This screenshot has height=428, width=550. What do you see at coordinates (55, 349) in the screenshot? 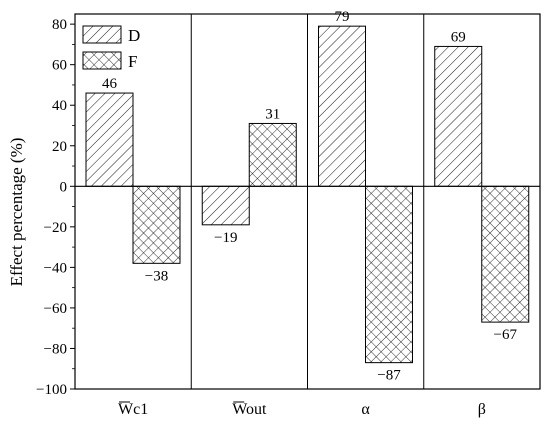
I see `y-tick-label: −80` at bounding box center [55, 349].